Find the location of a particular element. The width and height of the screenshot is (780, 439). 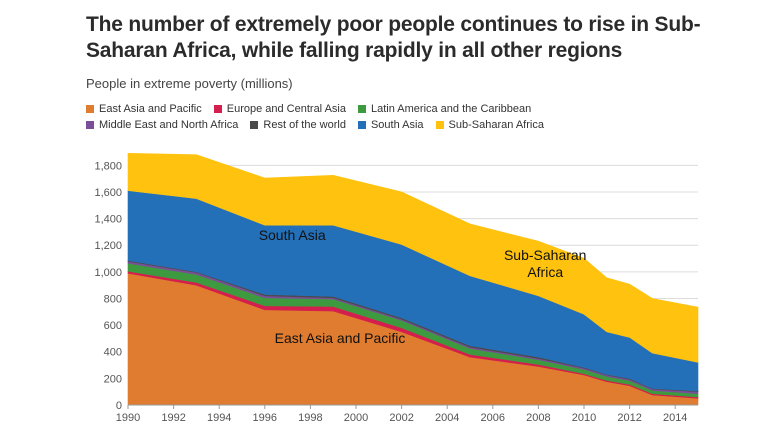

legend-item-middle-east: Middle East and North Africa is located at coordinates (162, 125).